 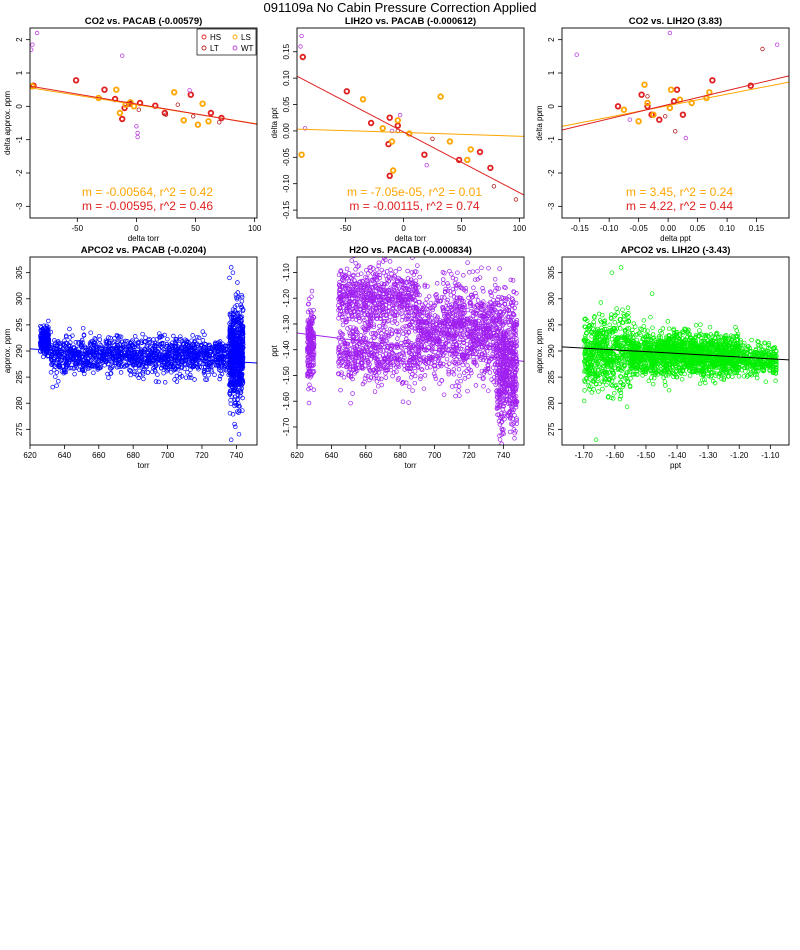 I want to click on x-tick-label: 100, so click(x=255, y=228).